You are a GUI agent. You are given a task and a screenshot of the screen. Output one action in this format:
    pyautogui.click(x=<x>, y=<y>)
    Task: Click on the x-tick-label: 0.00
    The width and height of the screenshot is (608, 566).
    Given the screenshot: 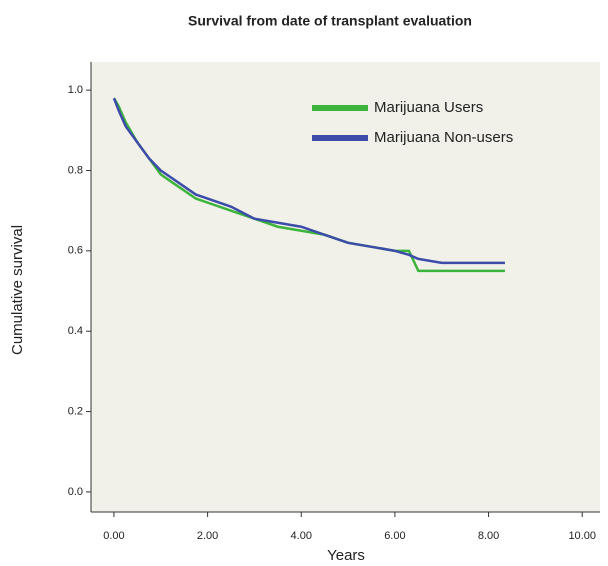 What is the action you would take?
    pyautogui.click(x=113, y=536)
    